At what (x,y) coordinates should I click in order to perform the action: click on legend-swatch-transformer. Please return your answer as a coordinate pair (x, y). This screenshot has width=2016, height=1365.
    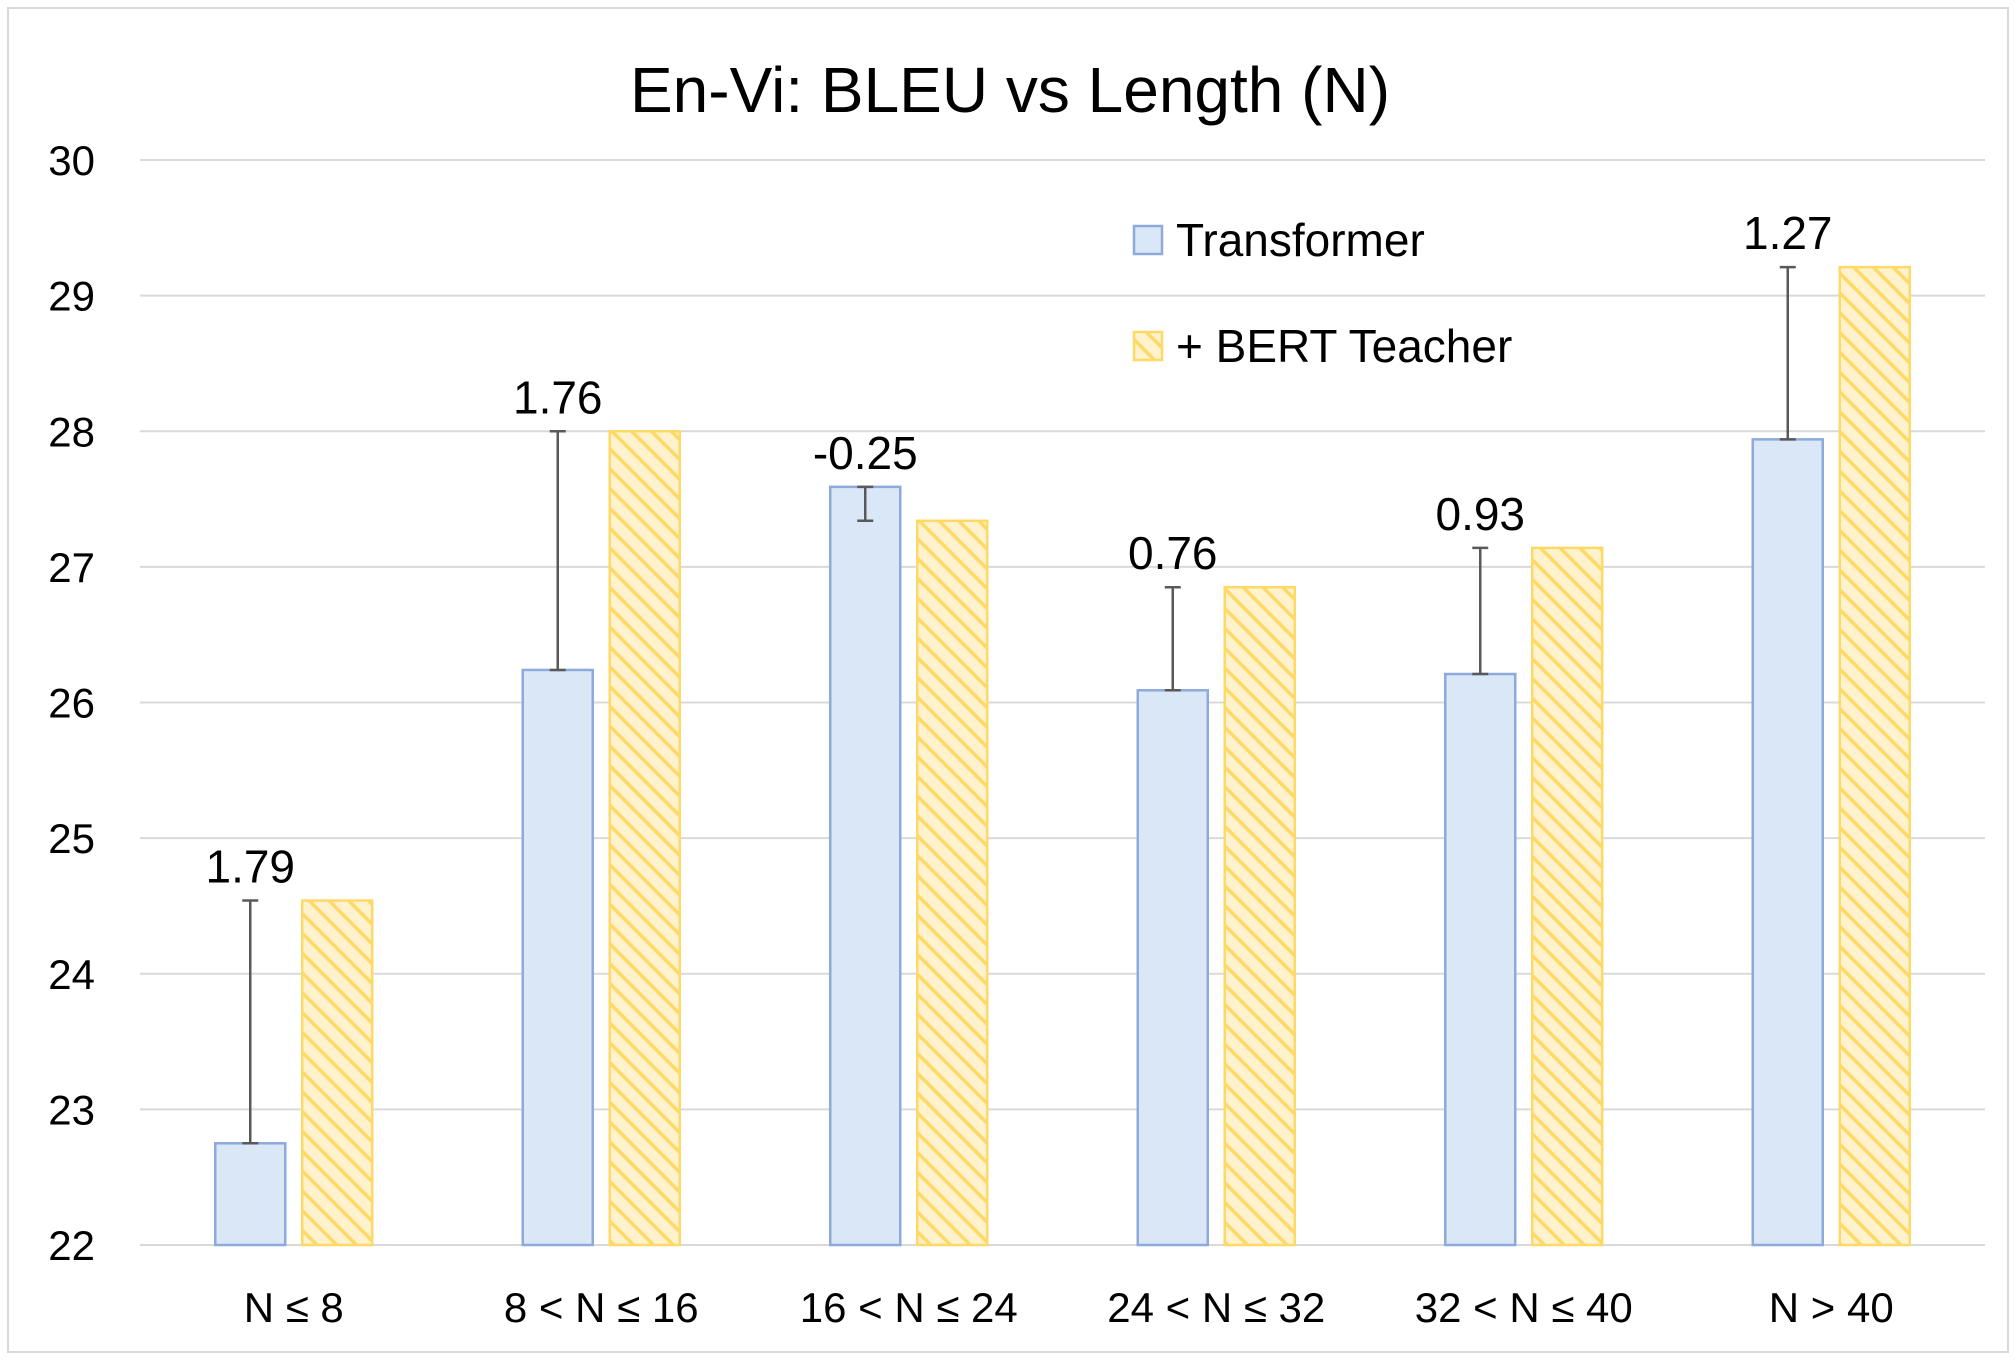
    Looking at the image, I should click on (1148, 240).